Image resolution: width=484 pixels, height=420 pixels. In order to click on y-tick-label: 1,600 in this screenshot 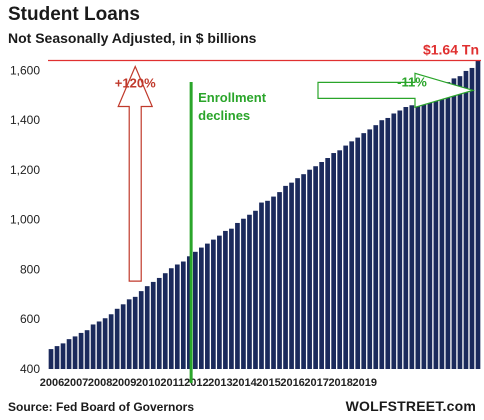, I will do `click(25, 70)`.